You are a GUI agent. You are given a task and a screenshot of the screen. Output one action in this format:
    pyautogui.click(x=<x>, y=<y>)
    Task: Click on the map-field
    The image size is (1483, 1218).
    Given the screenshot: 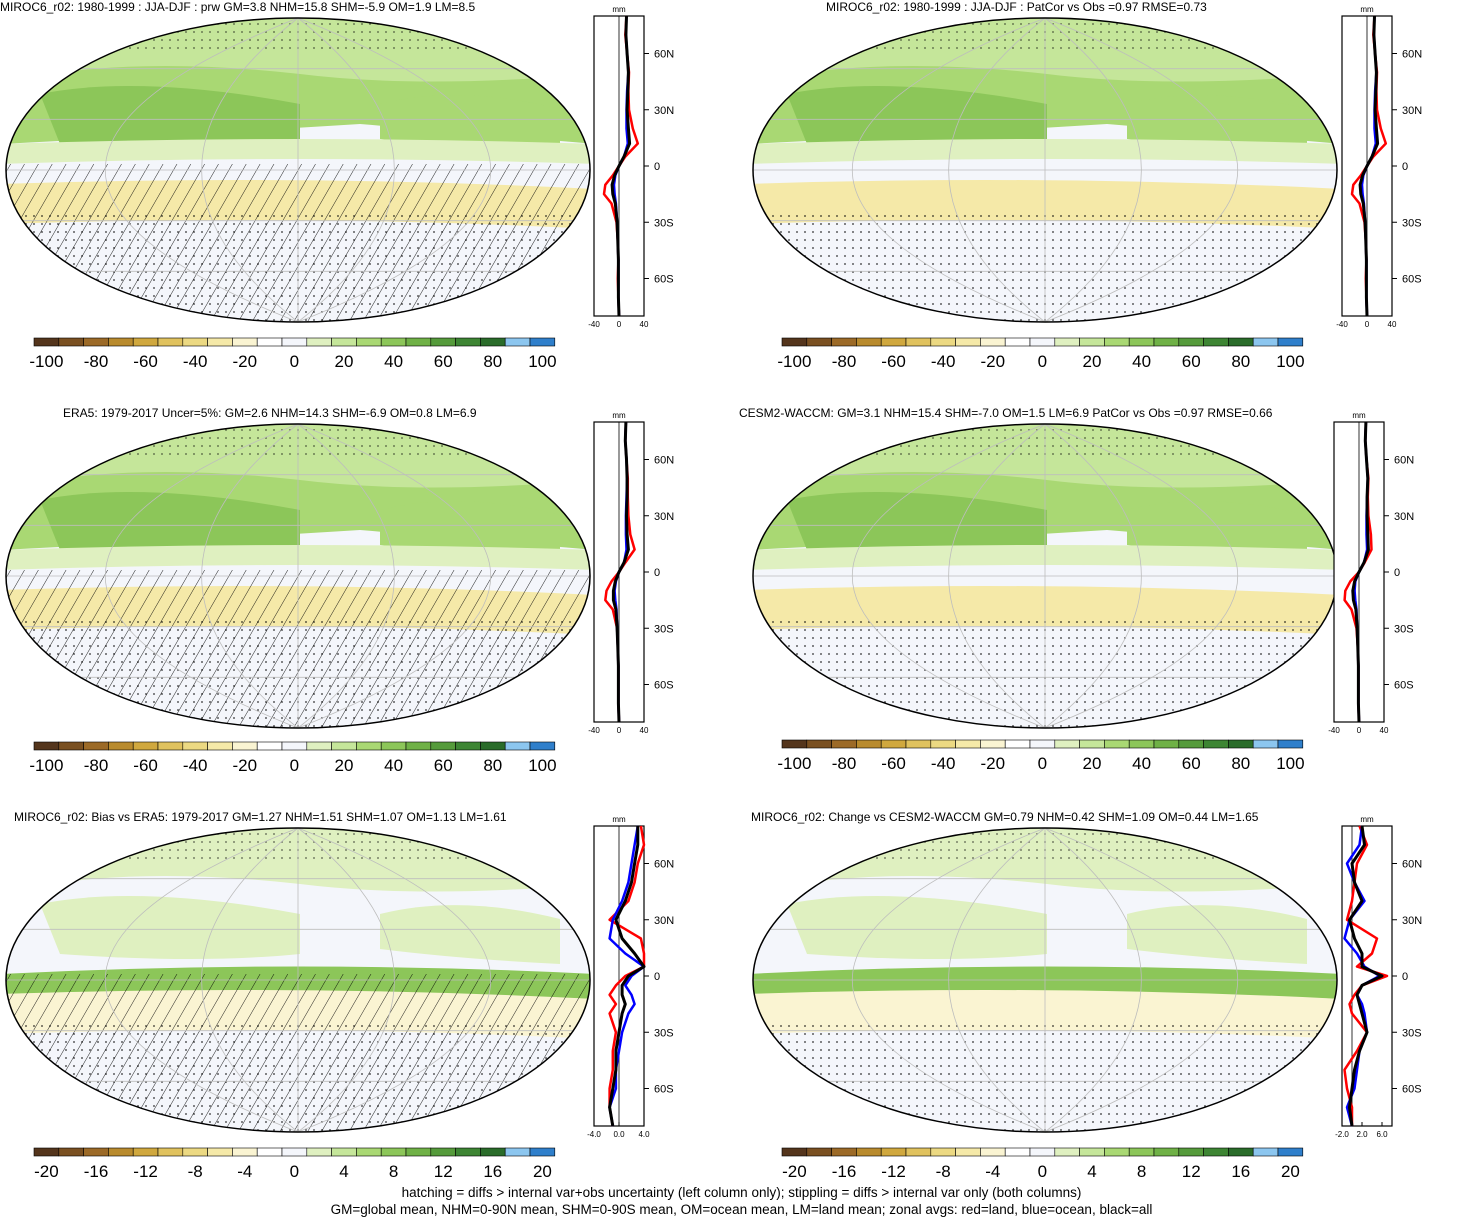 What is the action you would take?
    pyautogui.click(x=298, y=980)
    